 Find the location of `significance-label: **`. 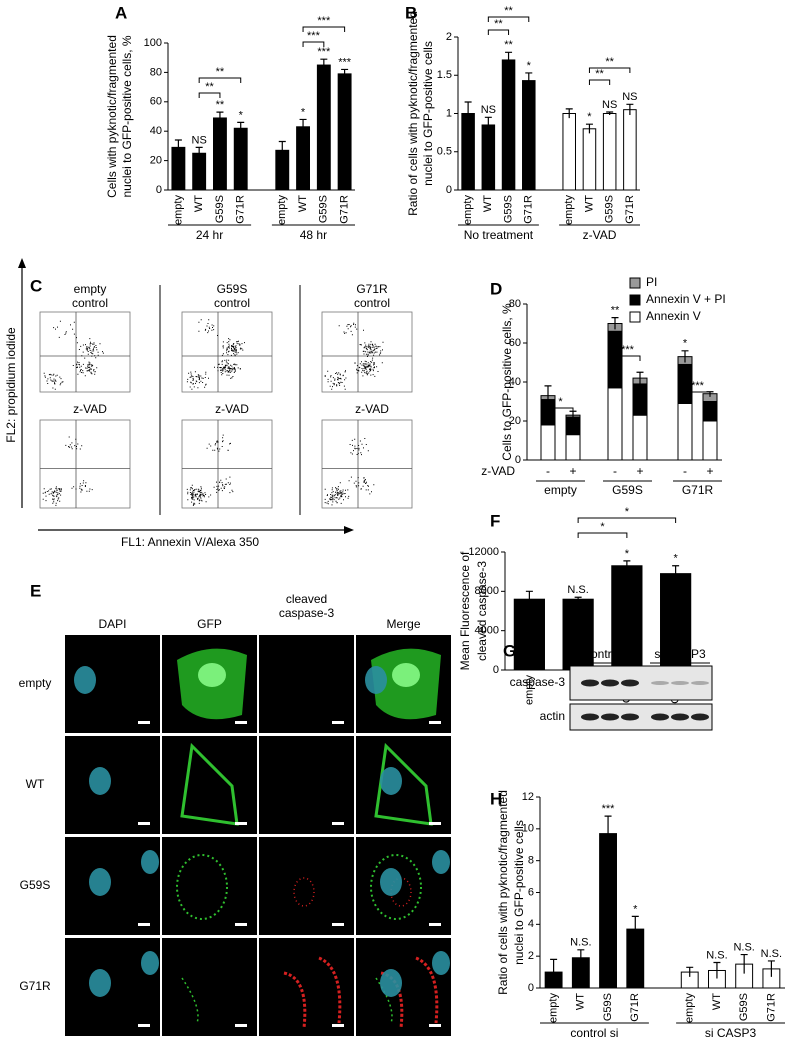

significance-label: ** is located at coordinates (615, 311).